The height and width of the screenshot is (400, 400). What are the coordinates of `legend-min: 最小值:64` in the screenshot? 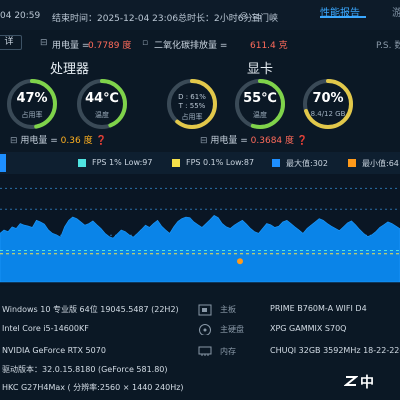 It's located at (380, 163).